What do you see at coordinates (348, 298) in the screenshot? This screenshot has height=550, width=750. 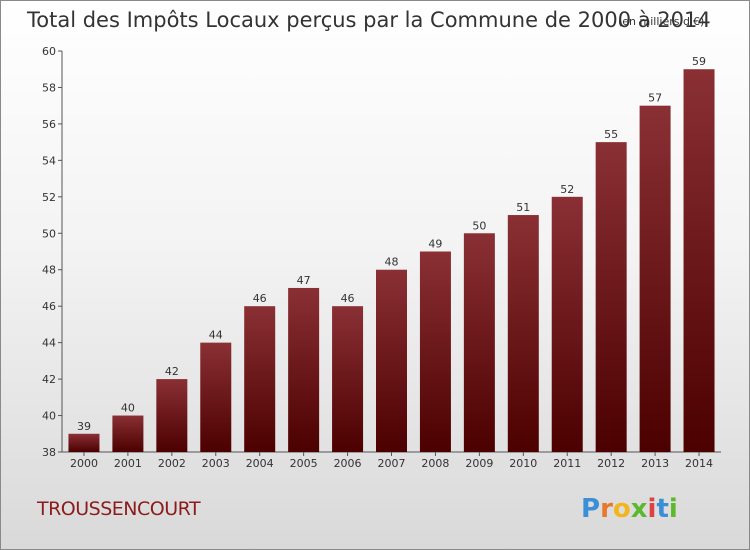 I see `value-label-2006: 46` at bounding box center [348, 298].